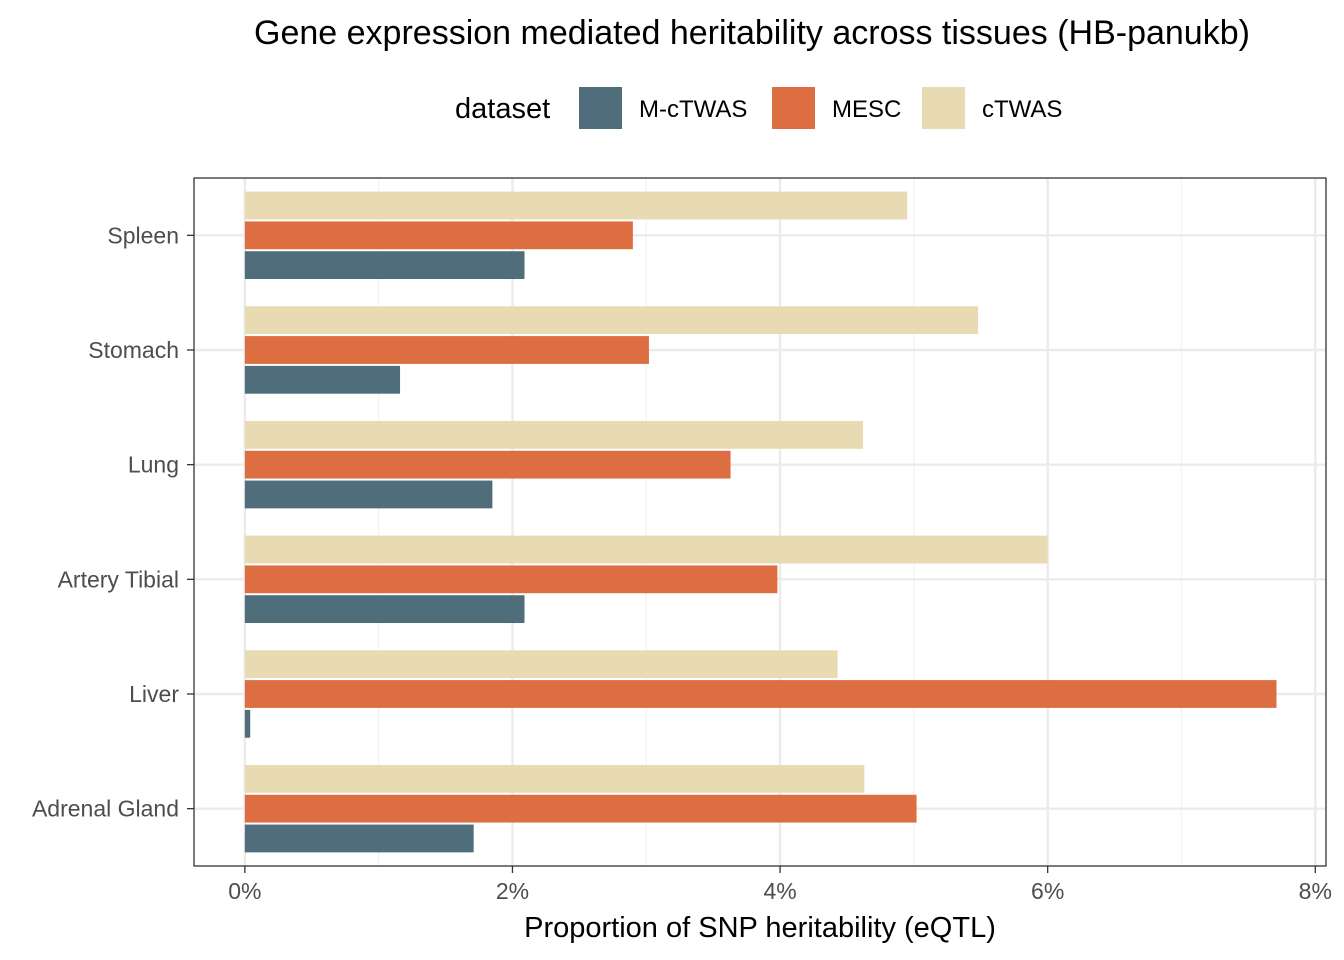 Image resolution: width=1344 pixels, height=960 pixels. What do you see at coordinates (368, 494) in the screenshot?
I see `bar-m-ctwas-lung` at bounding box center [368, 494].